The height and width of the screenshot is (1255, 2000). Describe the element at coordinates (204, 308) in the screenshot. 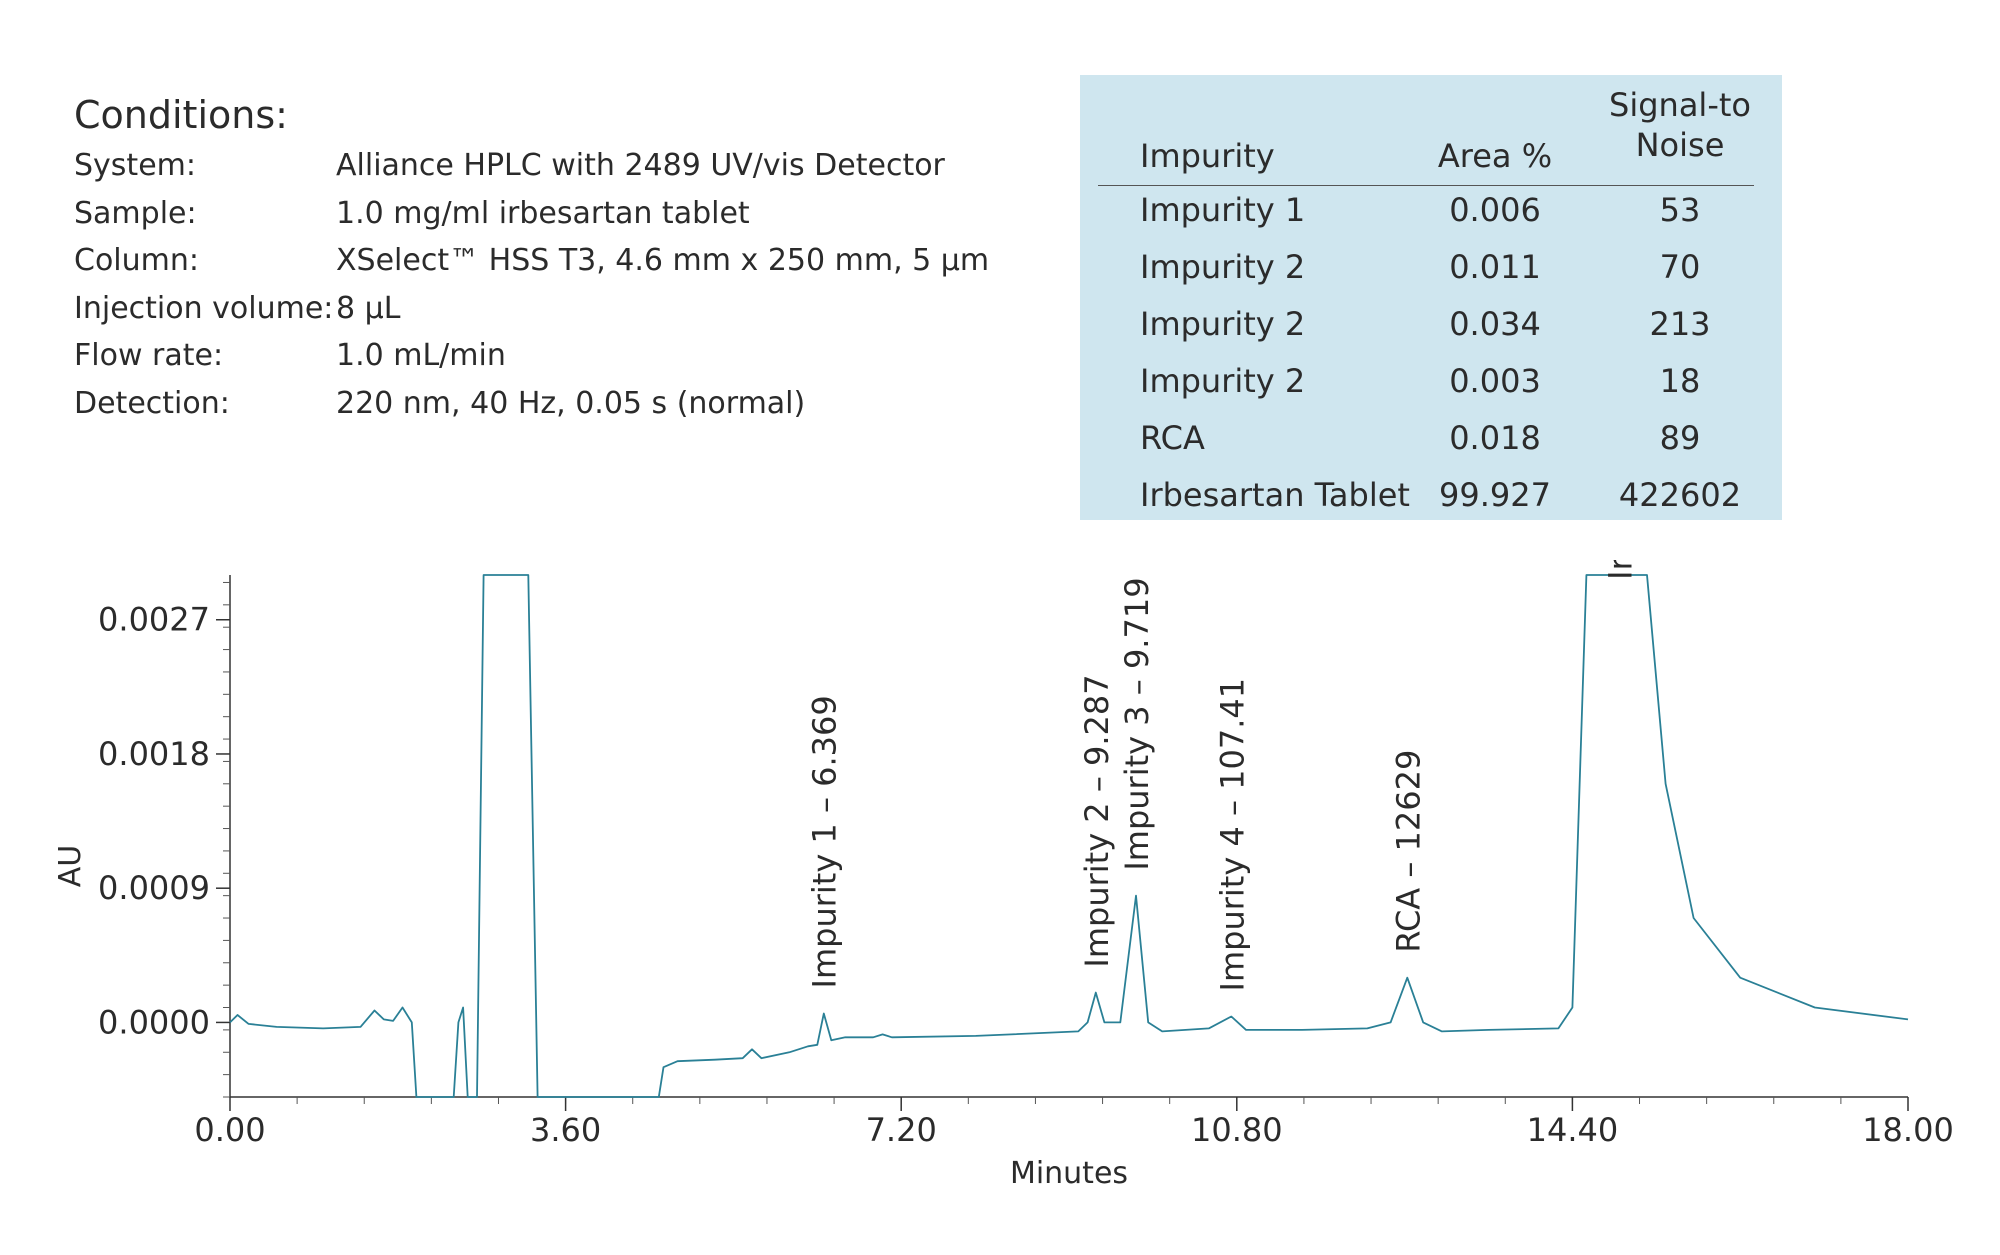

I see `condition-label: Injection volume:` at that location.